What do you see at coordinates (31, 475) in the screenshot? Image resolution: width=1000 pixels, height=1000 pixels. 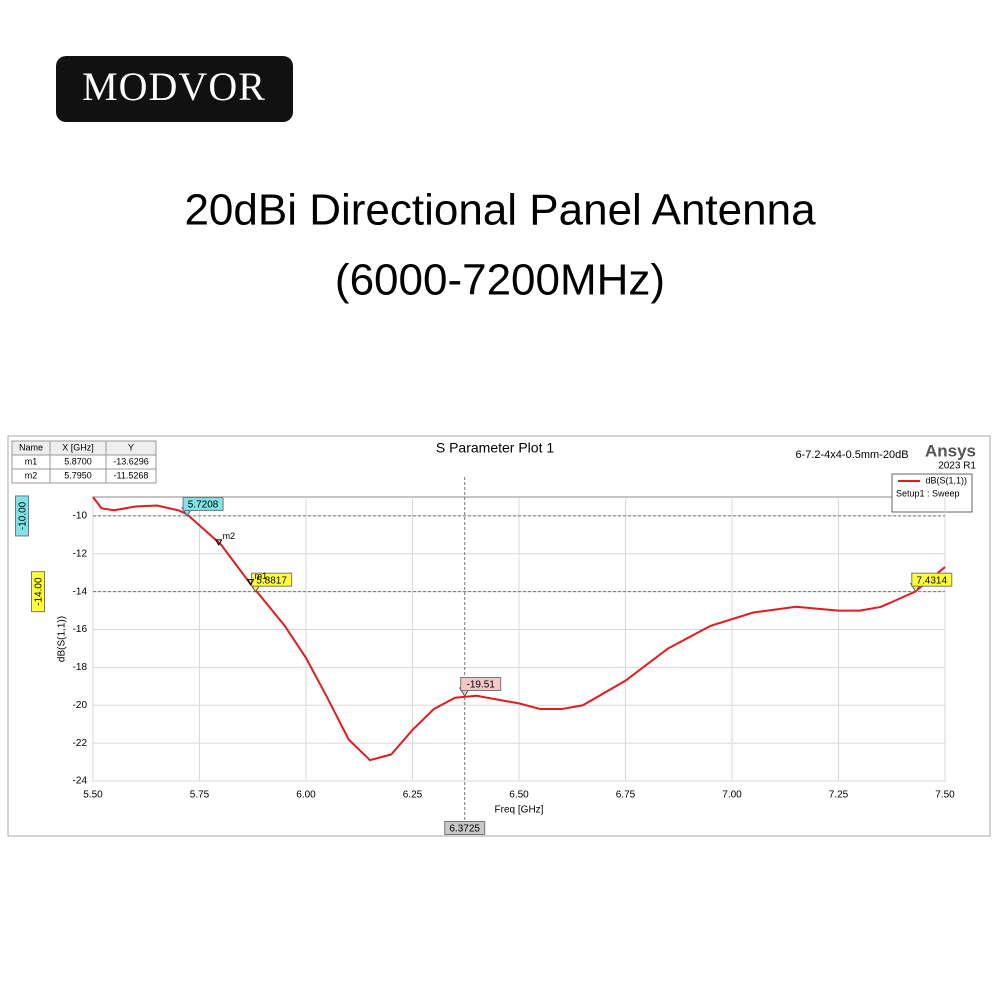 I see `table-value: m2` at bounding box center [31, 475].